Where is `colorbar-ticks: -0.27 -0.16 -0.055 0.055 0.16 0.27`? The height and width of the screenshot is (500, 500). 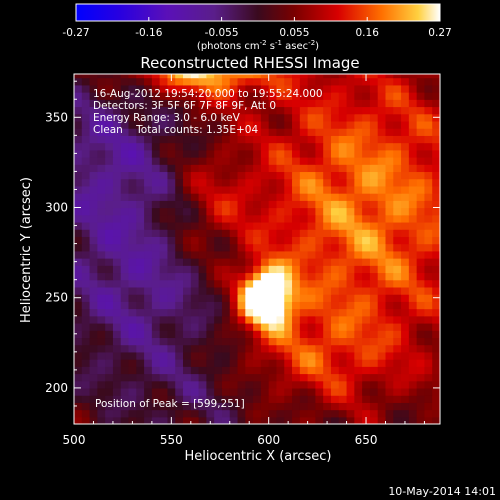 colorbar-ticks: -0.27 -0.16 -0.055 0.055 0.16 0.27 is located at coordinates (257, 28).